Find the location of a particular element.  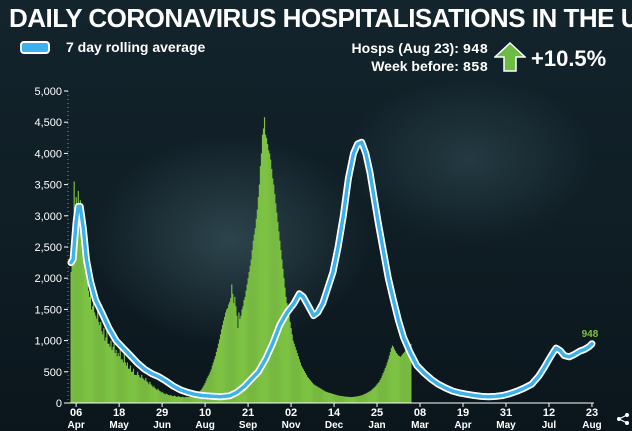

x-tick-day: 02 is located at coordinates (291, 413).